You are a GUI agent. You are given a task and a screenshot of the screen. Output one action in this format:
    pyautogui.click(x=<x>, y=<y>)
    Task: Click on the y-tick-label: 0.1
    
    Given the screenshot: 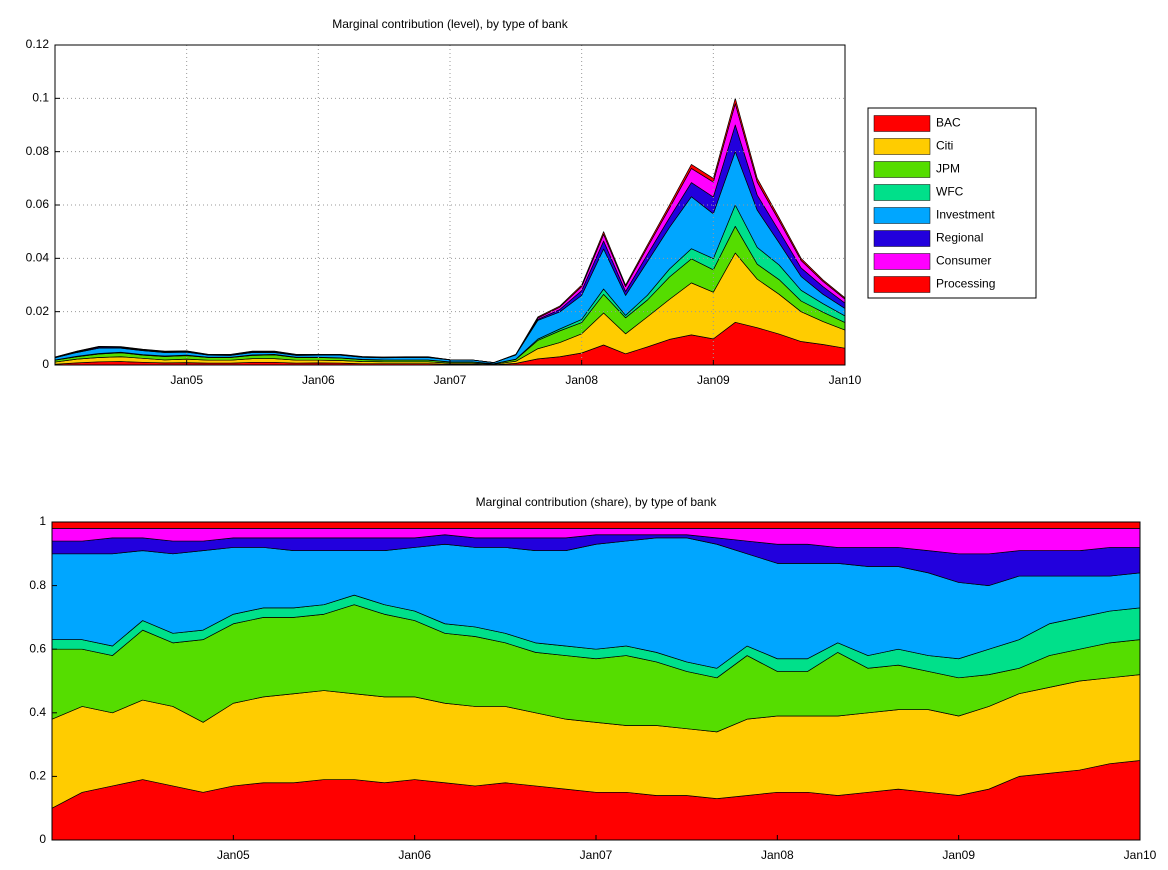 What is the action you would take?
    pyautogui.click(x=40, y=98)
    